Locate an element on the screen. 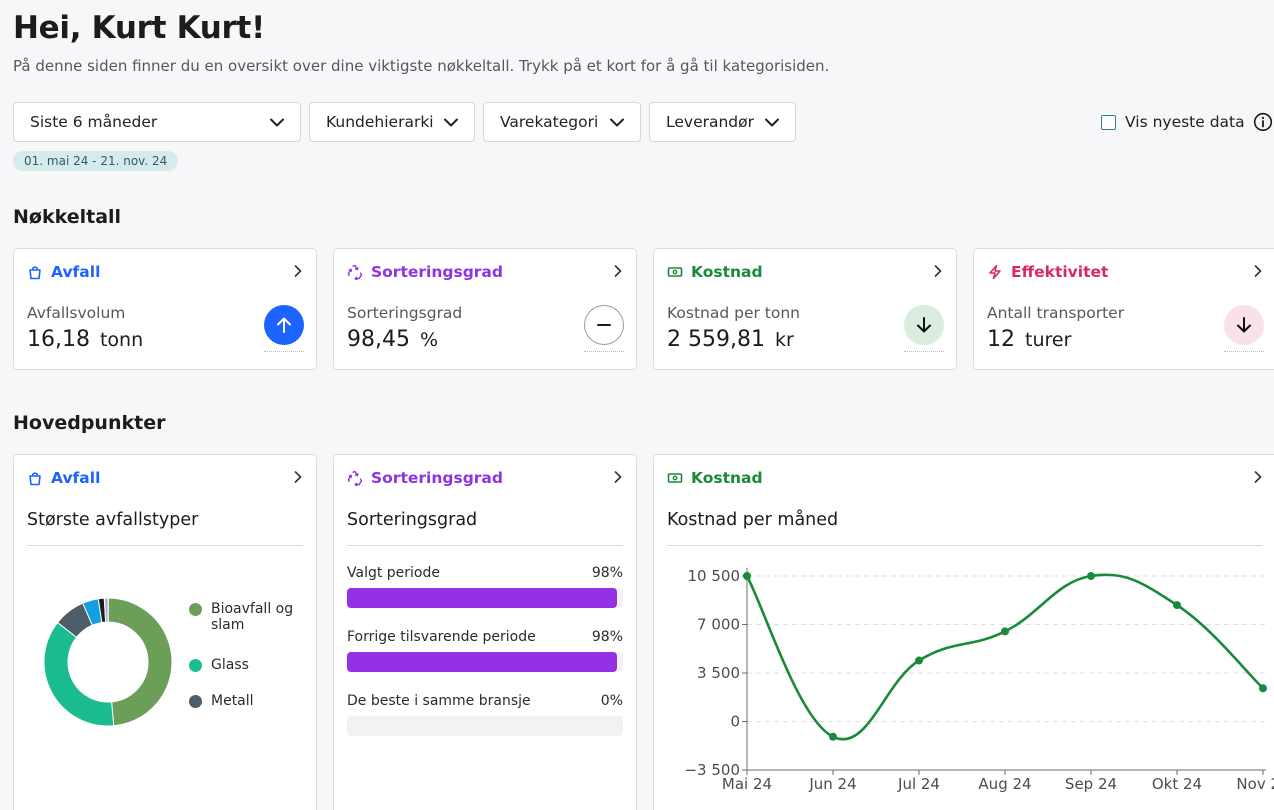 This screenshot has height=810, width=1274. highlights-section-title: Hovedpunkter is located at coordinates (89, 423).